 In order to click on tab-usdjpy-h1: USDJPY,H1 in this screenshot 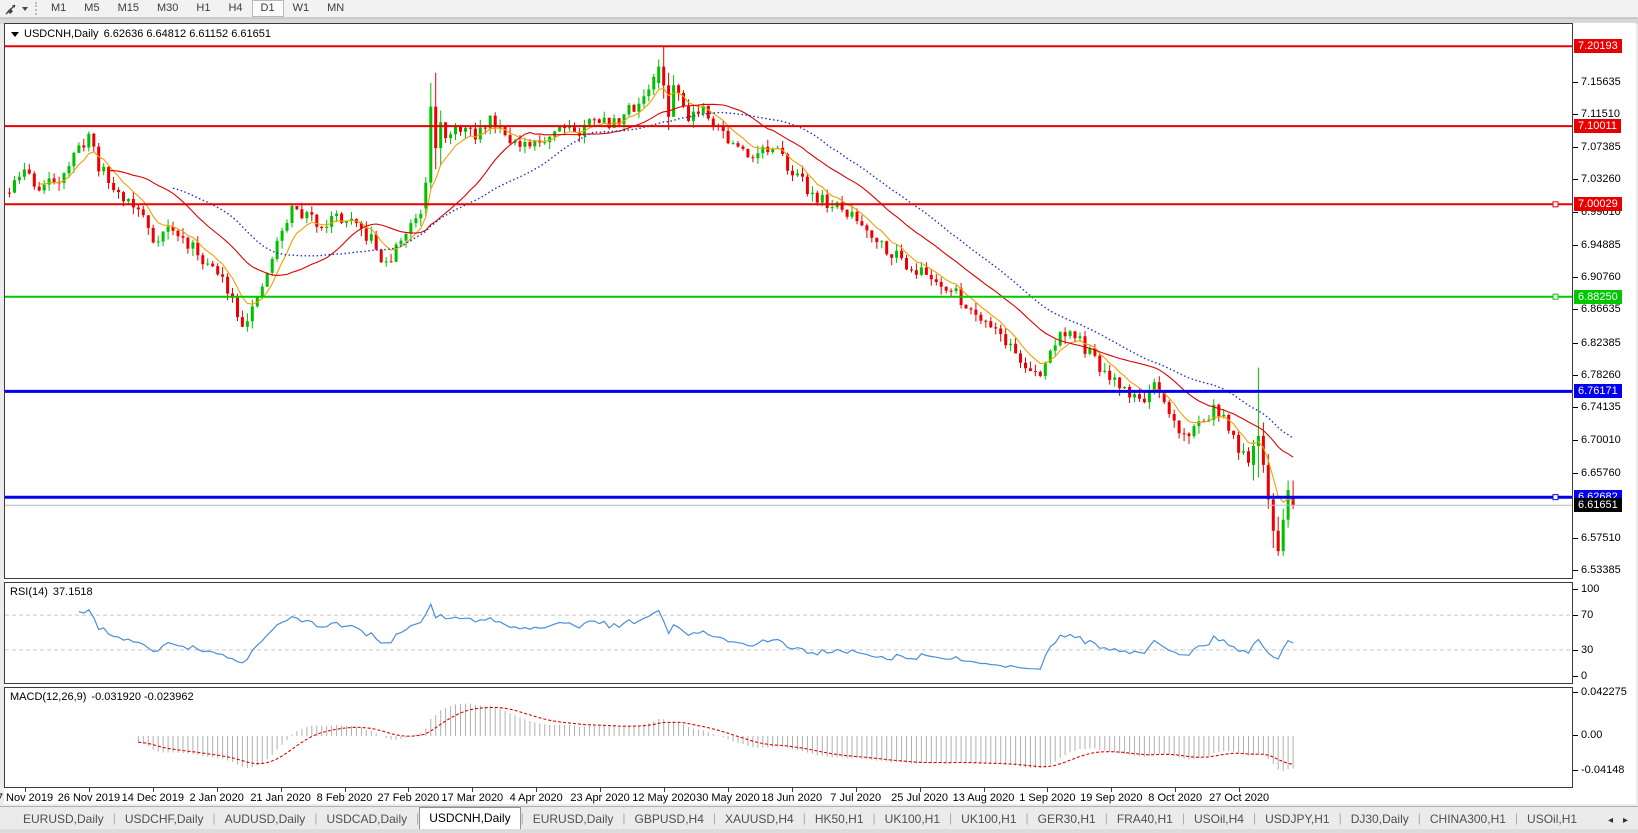, I will do `click(1297, 819)`.